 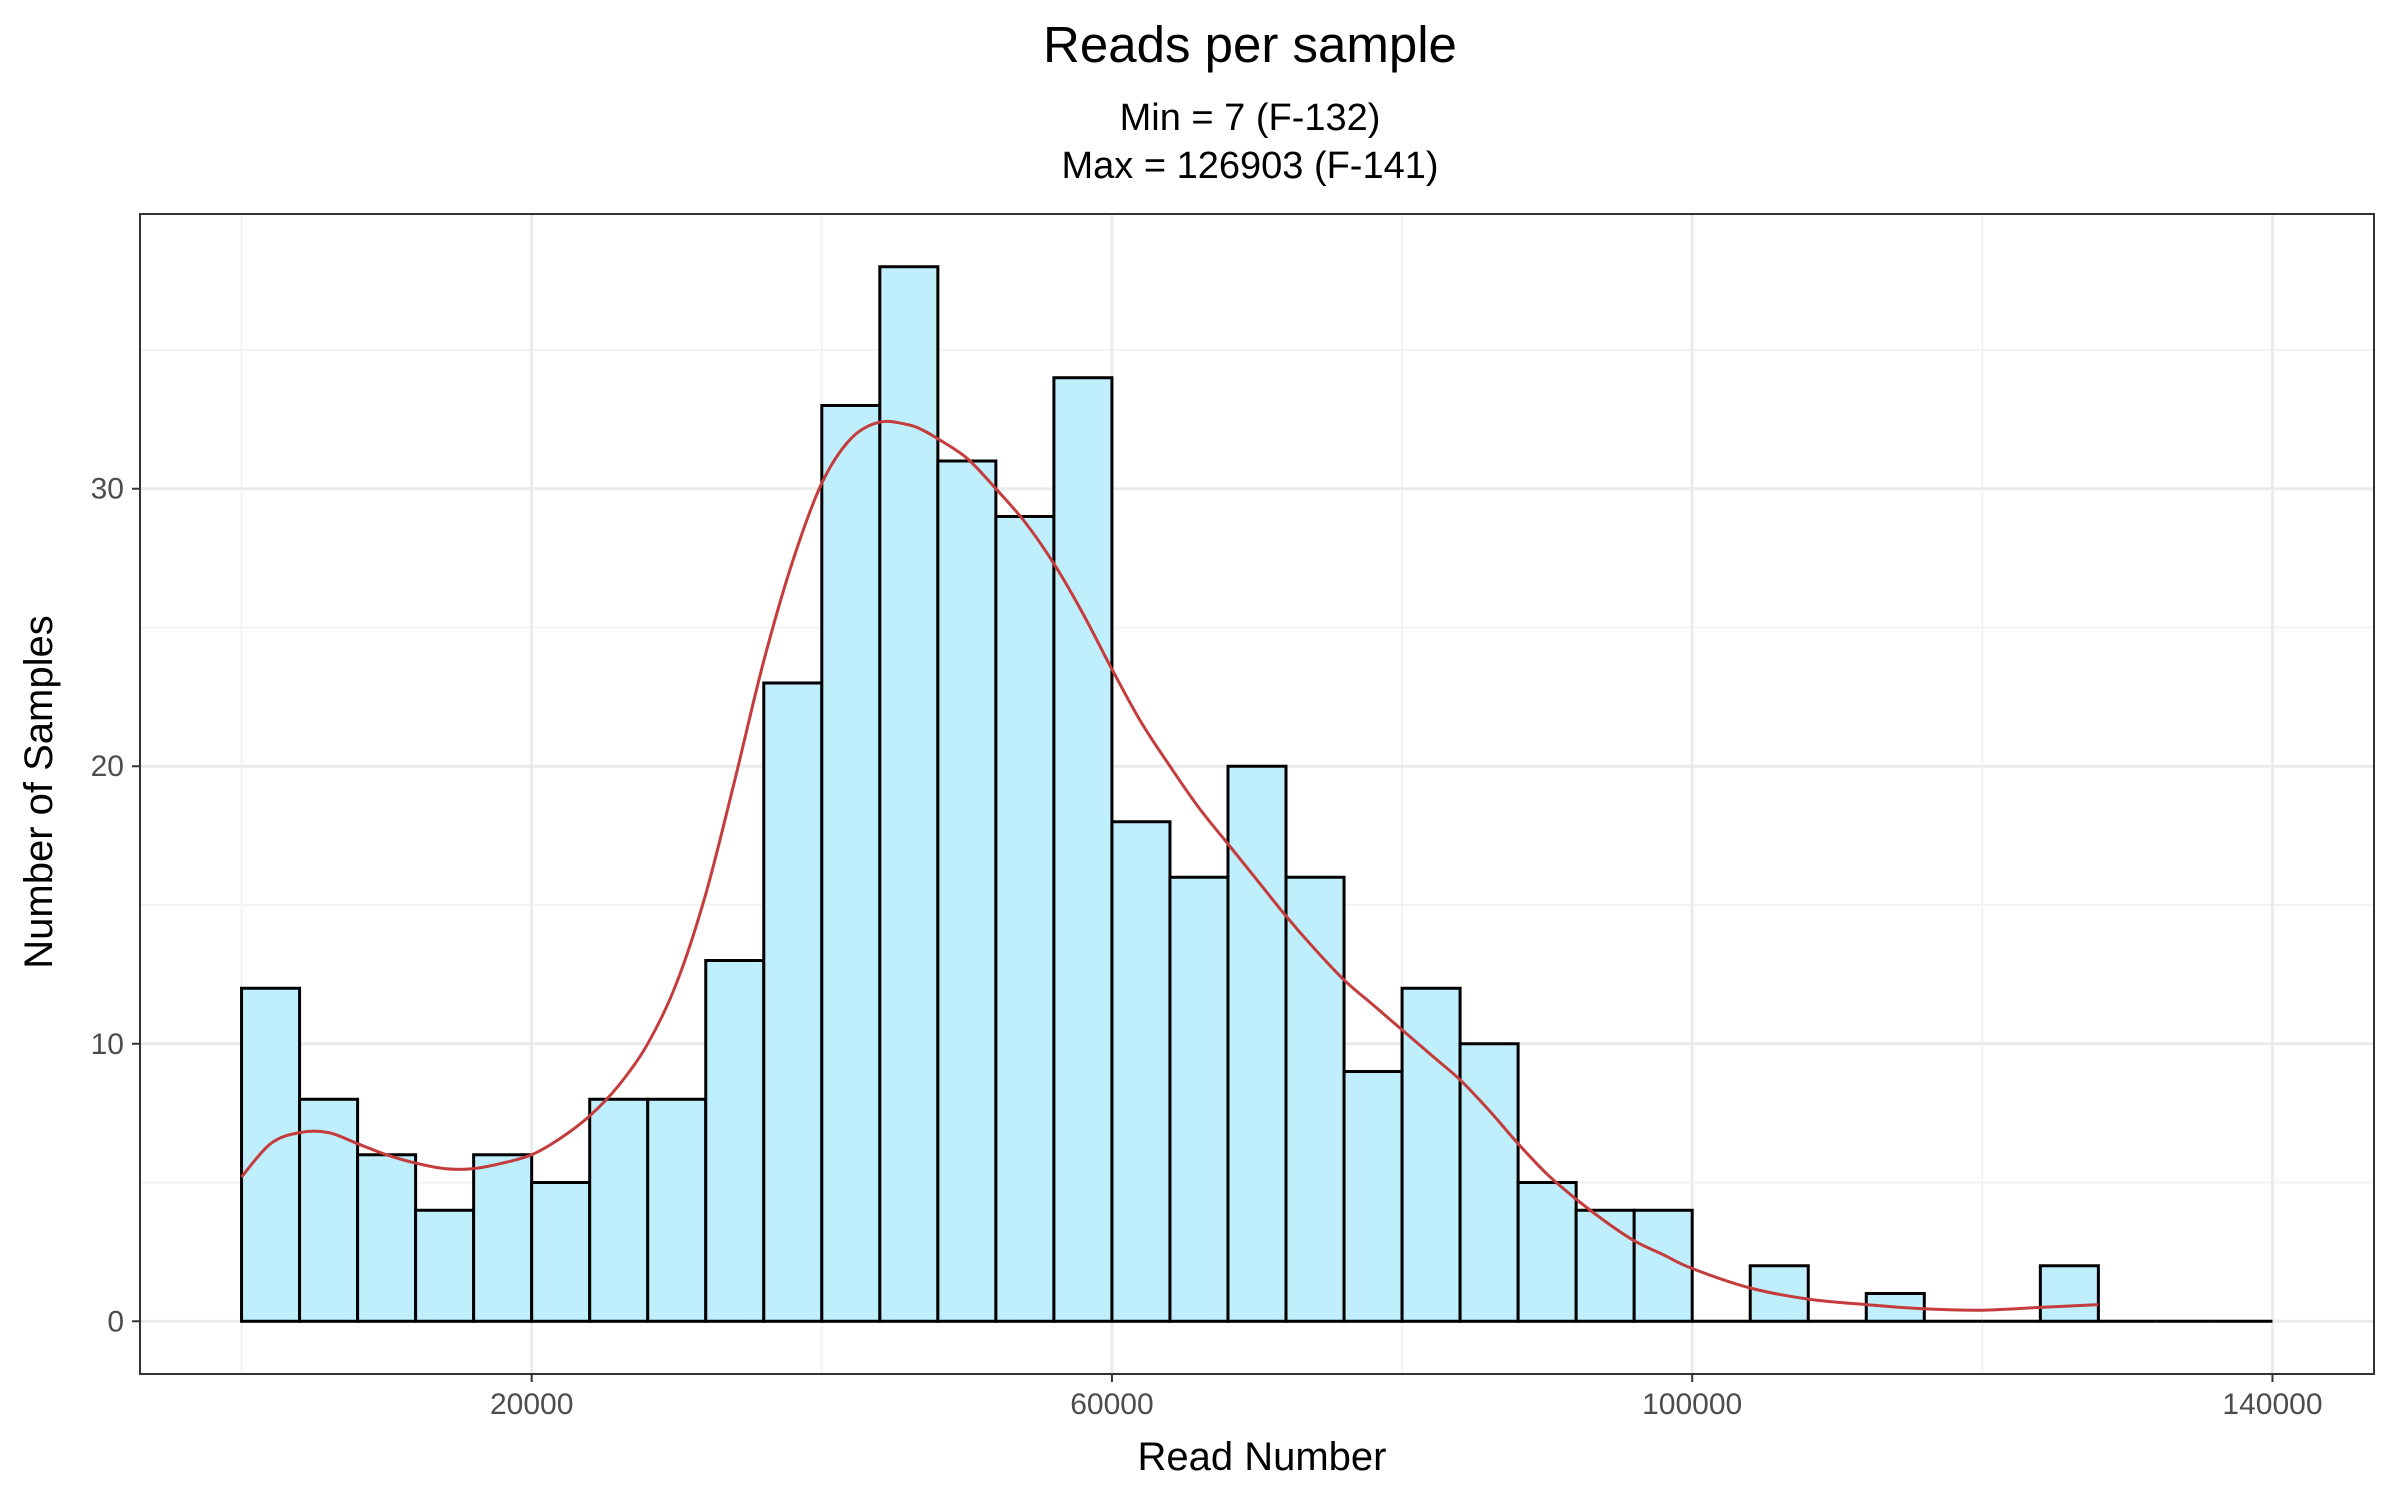 I want to click on x-tick-label: 140000, so click(x=2272, y=1404).